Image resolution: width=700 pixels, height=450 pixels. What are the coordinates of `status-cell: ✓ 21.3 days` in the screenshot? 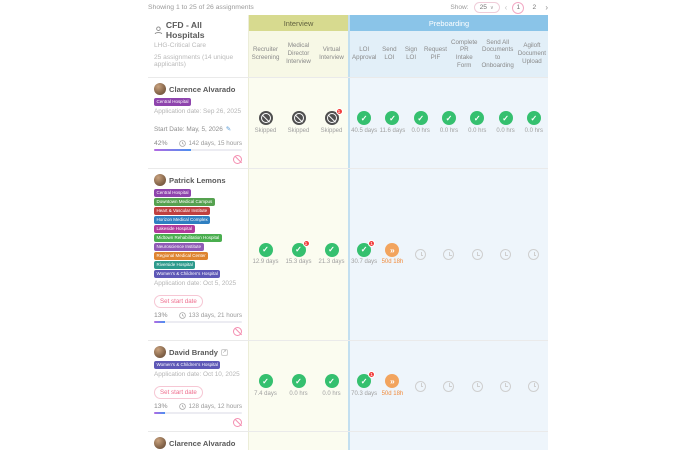 It's located at (331, 254).